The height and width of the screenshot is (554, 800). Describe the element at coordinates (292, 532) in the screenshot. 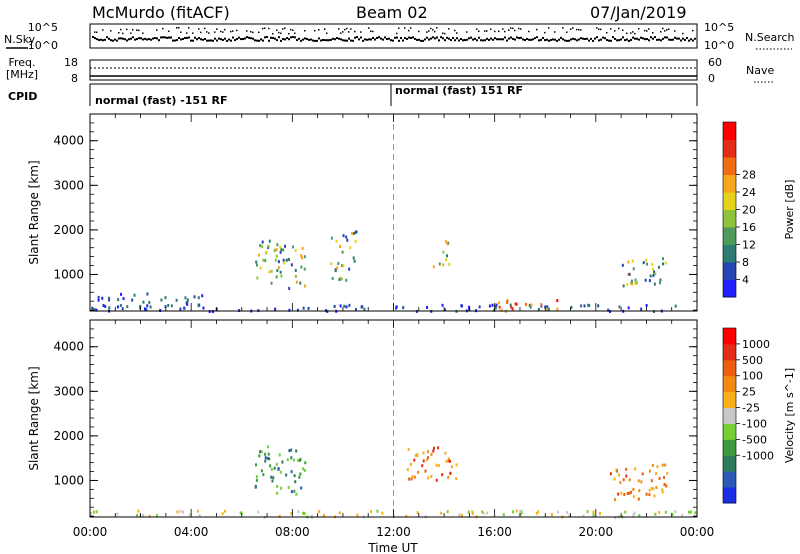

I see `x-tick-label: 08:00` at that location.